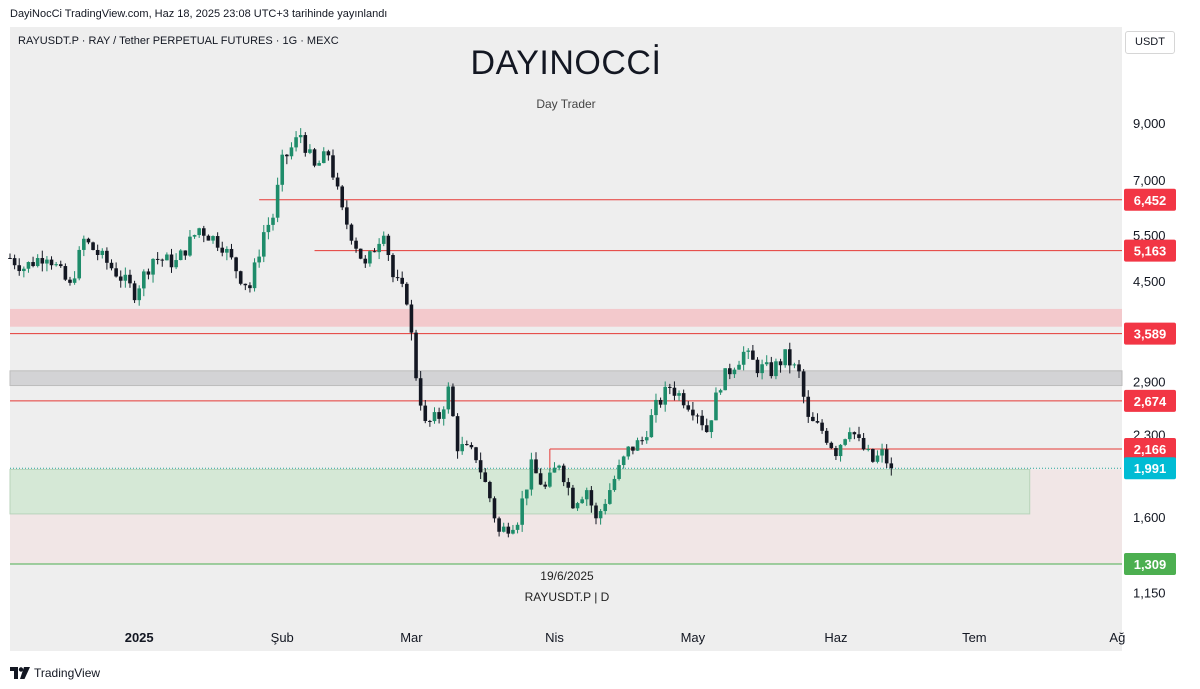  I want to click on x-tick-label: Tem, so click(974, 637).